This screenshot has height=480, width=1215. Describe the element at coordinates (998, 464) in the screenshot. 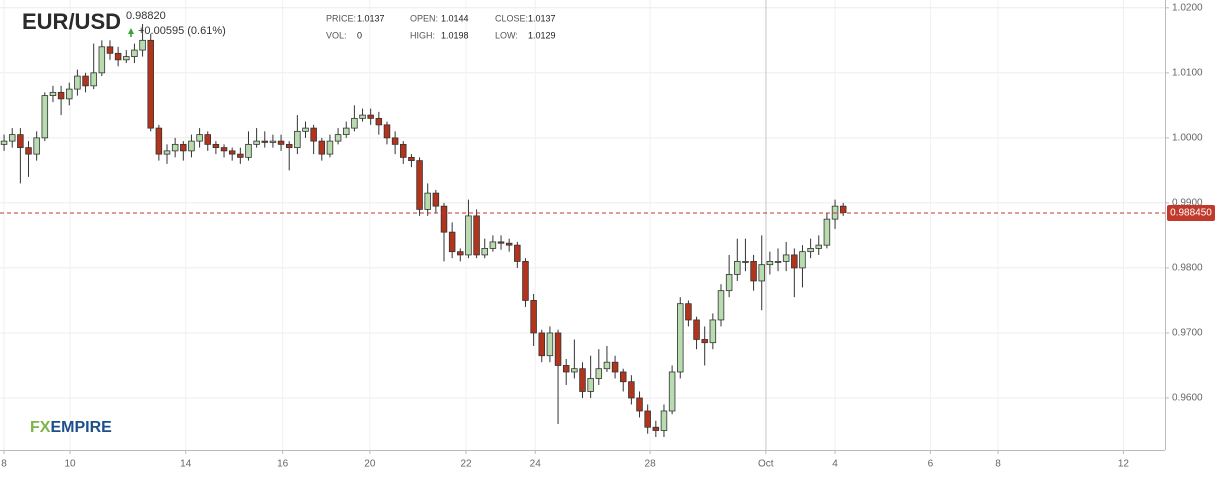

I see `x-tick-label: 8` at that location.